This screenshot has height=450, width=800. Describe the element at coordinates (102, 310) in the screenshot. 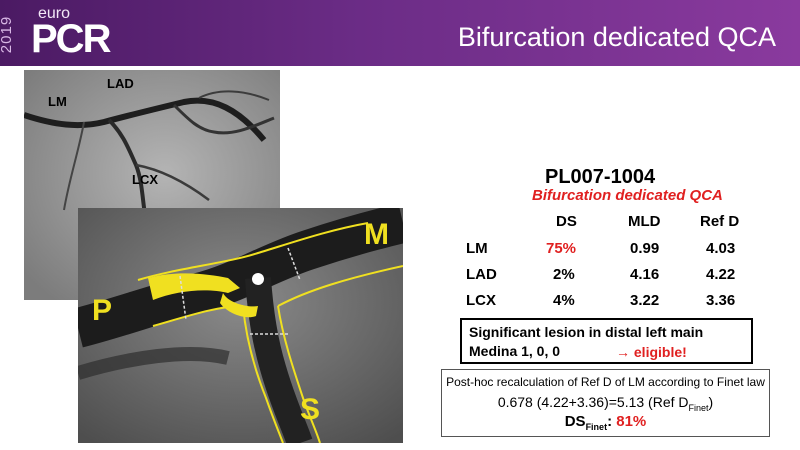

I see `label-proximal: P` at that location.